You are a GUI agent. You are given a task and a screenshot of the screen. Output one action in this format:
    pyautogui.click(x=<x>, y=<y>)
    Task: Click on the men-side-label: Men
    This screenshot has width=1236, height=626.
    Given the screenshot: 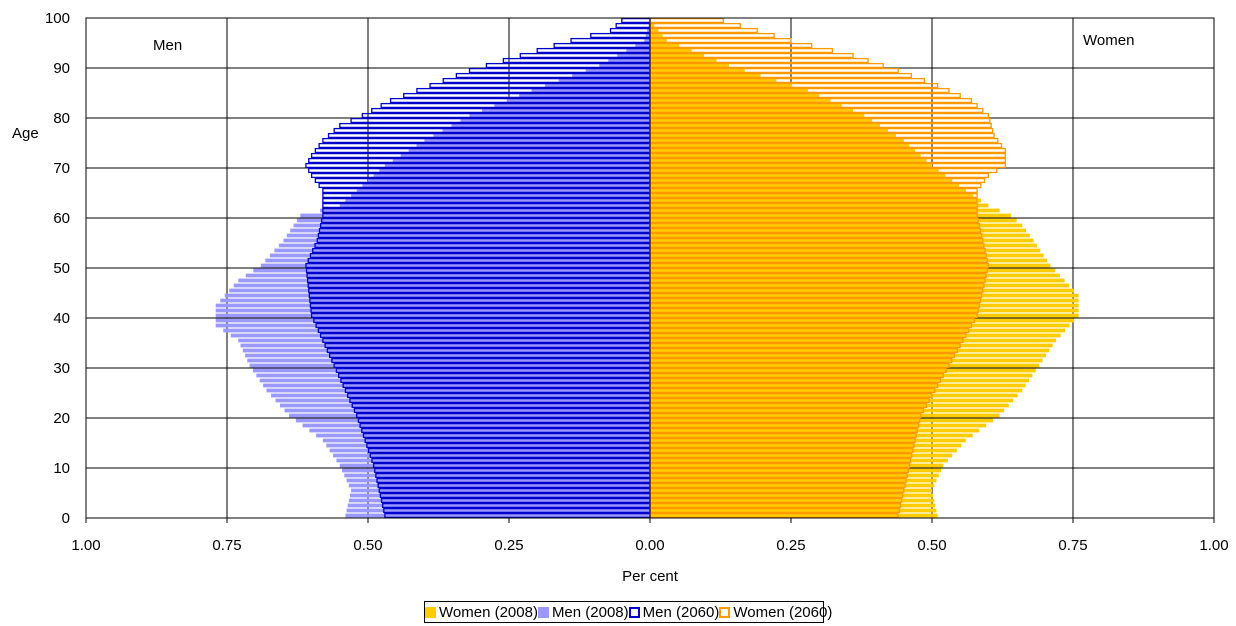 What is the action you would take?
    pyautogui.click(x=167, y=45)
    